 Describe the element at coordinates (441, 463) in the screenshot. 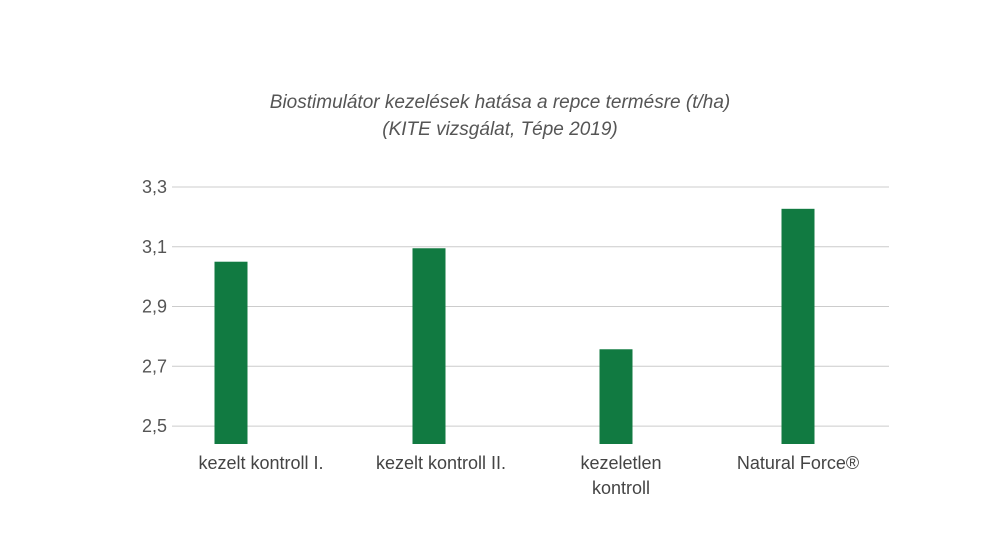

I see `x-category-label: kezelt kontroll II.` at that location.